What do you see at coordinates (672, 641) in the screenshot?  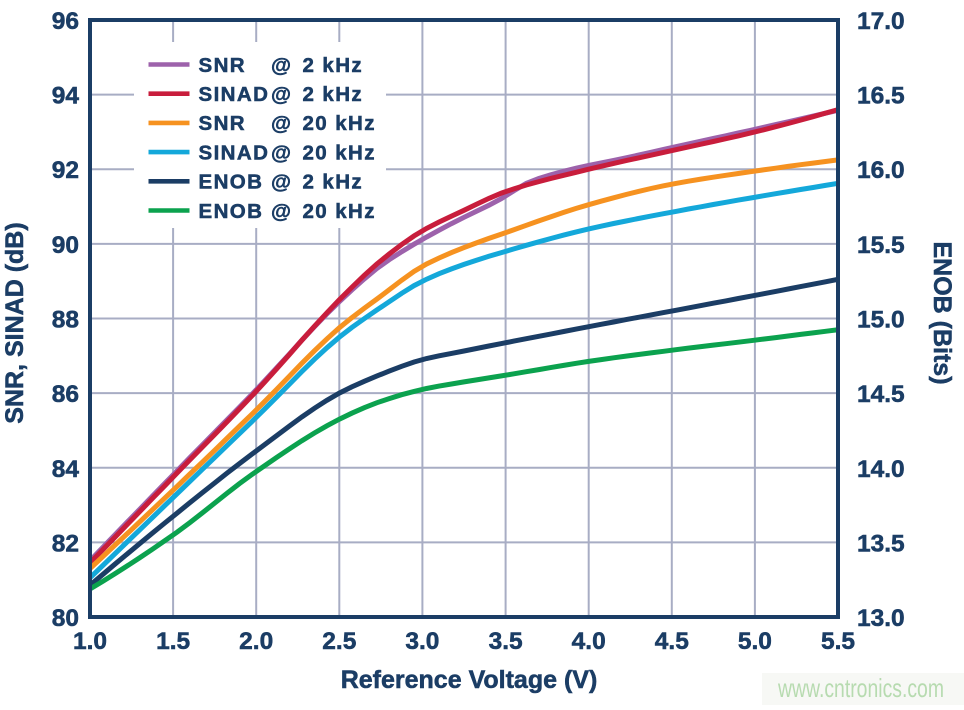 I see `svg-text: 4.5` at bounding box center [672, 641].